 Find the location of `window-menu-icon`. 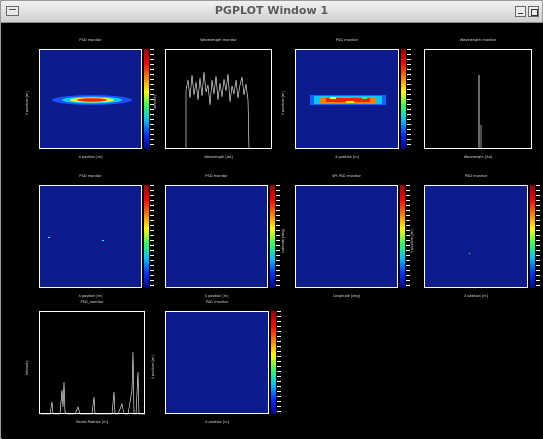

window-menu-icon is located at coordinates (12, 11).